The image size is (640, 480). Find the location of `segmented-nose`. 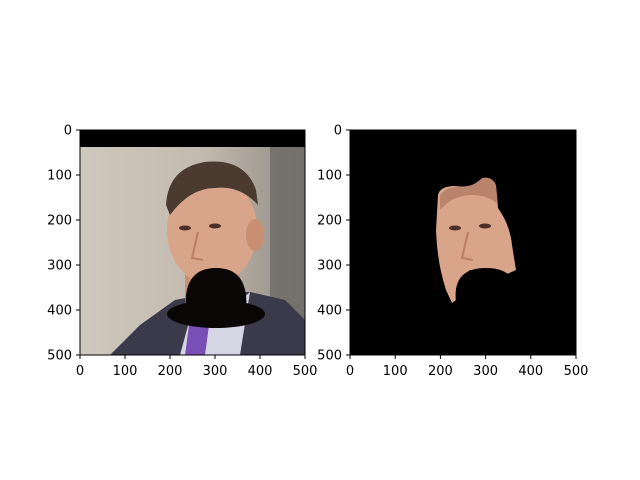

segmented-nose is located at coordinates (467, 246).